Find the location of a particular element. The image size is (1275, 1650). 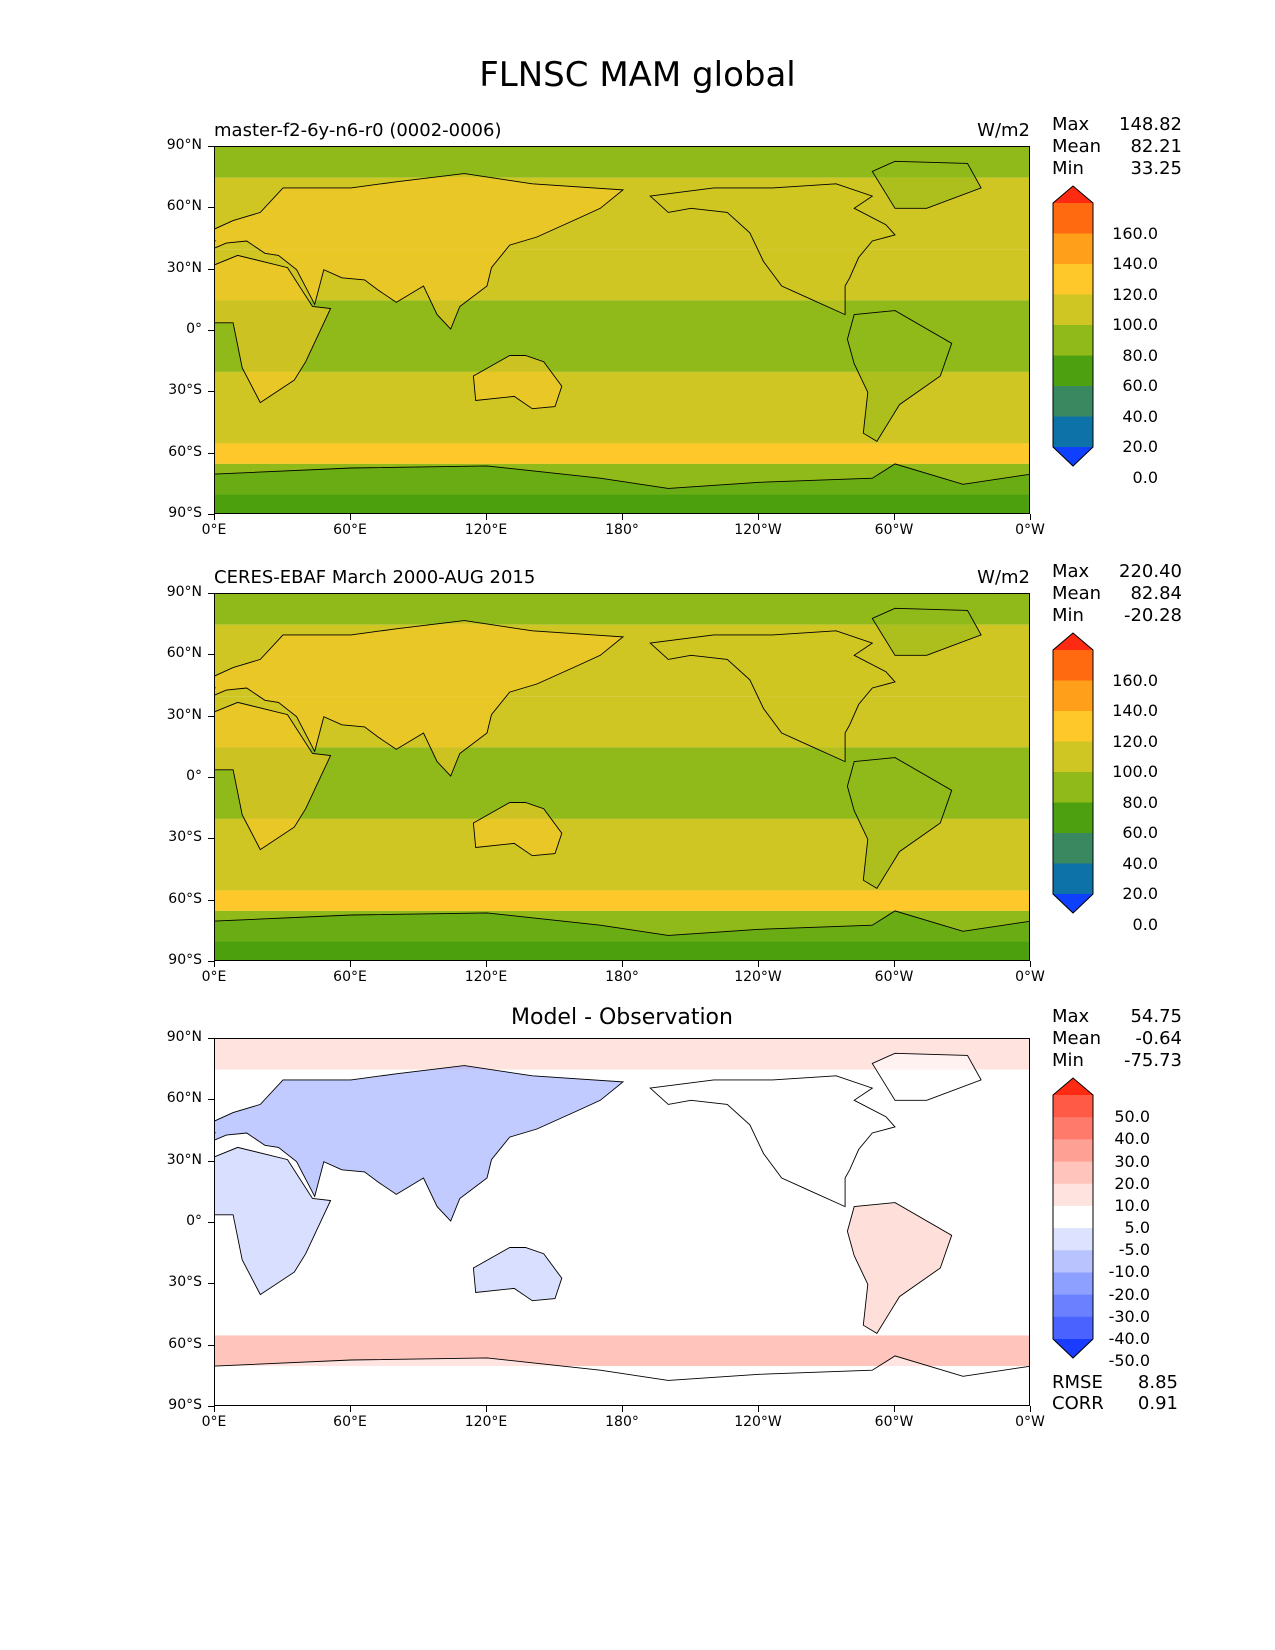

colorbar-tick-label: 10.0 is located at coordinates (1132, 1205).